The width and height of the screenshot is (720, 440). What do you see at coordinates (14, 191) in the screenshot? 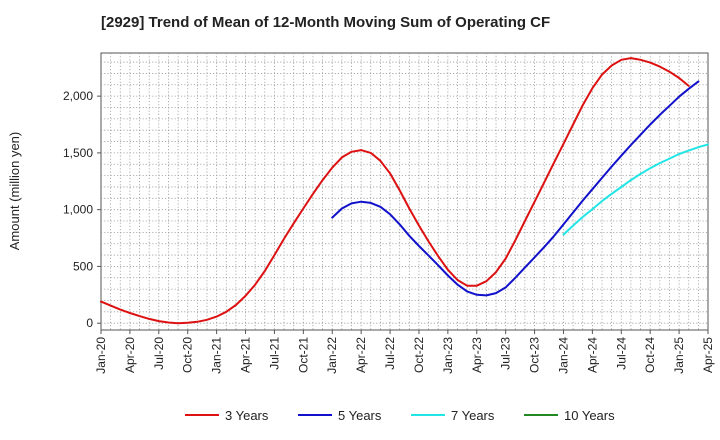
I see `y-axis-label: Amount (million yen)` at bounding box center [14, 191].